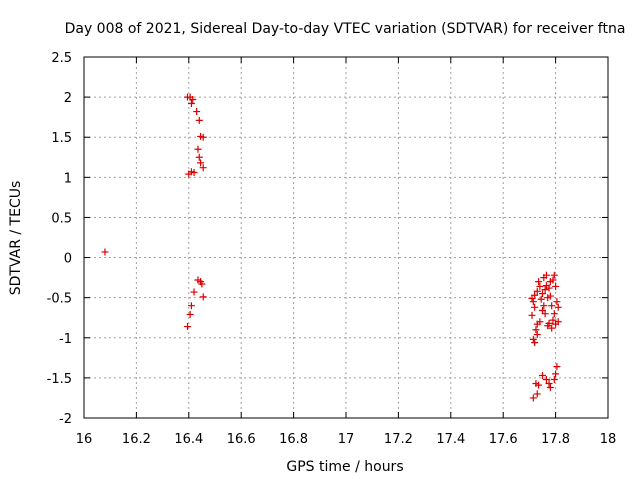 The height and width of the screenshot is (480, 640). I want to click on y-tick-labels: -2 -1.5 -1 -0.5 0 0.5 1 1.5 2 2.5, so click(59, 239).